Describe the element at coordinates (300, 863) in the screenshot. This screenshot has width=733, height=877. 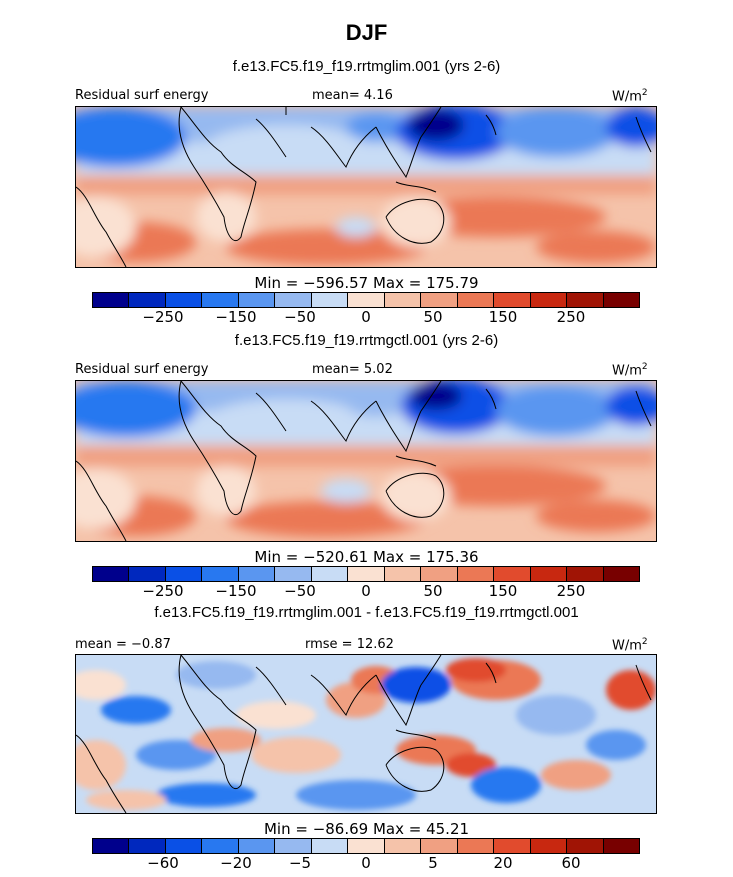
I see `colorbar-tick: −5` at that location.